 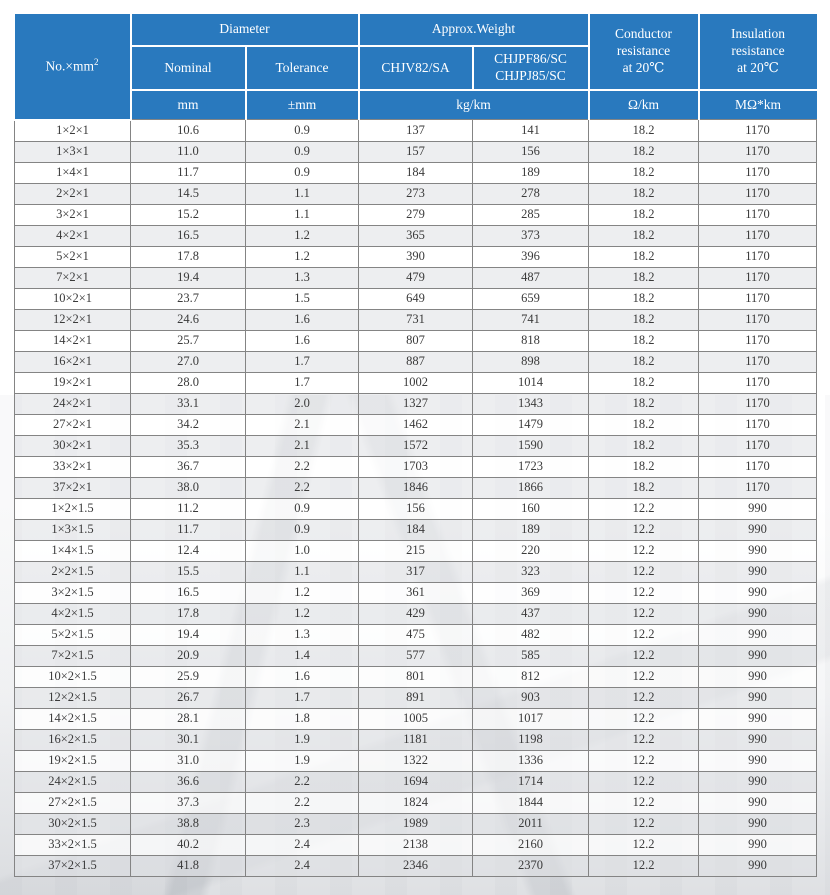 I want to click on cell-spec: 7×2×1.5, so click(x=72, y=655).